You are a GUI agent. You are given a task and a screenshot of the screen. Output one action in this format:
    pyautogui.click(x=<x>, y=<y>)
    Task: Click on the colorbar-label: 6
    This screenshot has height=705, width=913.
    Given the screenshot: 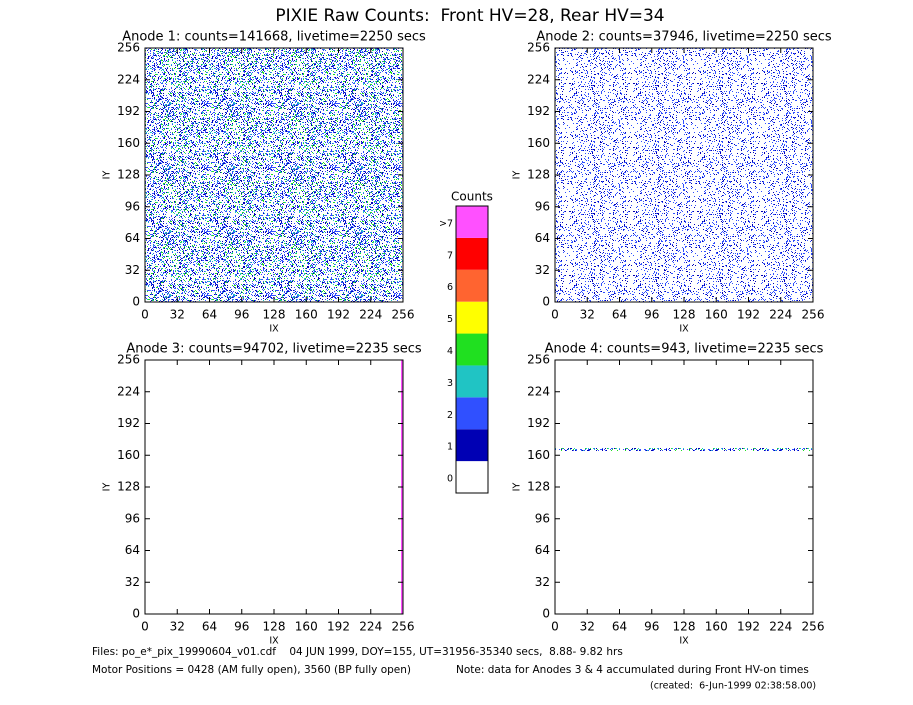 What is the action you would take?
    pyautogui.click(x=450, y=287)
    